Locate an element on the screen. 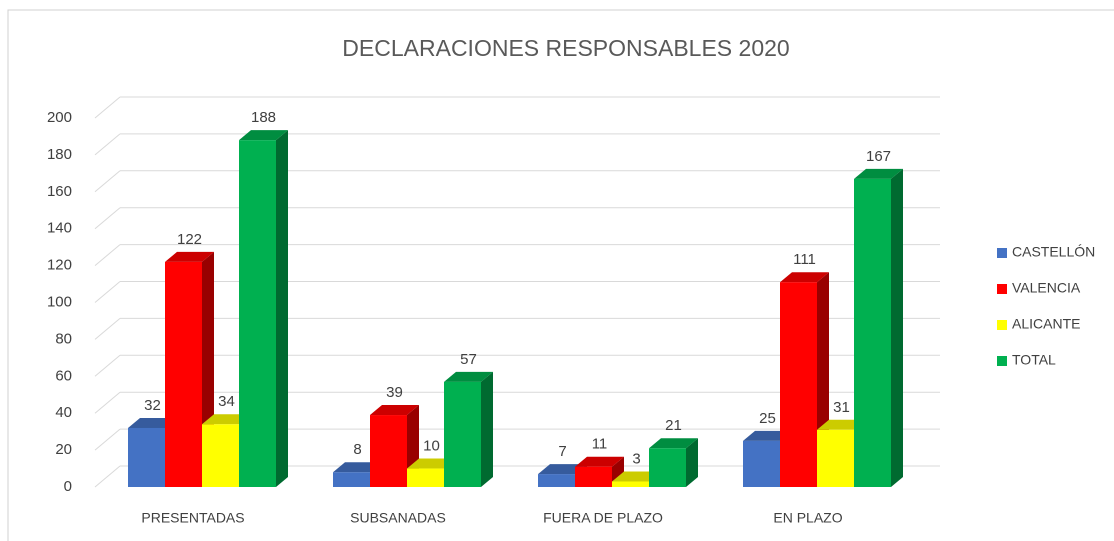 The height and width of the screenshot is (541, 1114). legend-label: ALICANTE is located at coordinates (1046, 324).